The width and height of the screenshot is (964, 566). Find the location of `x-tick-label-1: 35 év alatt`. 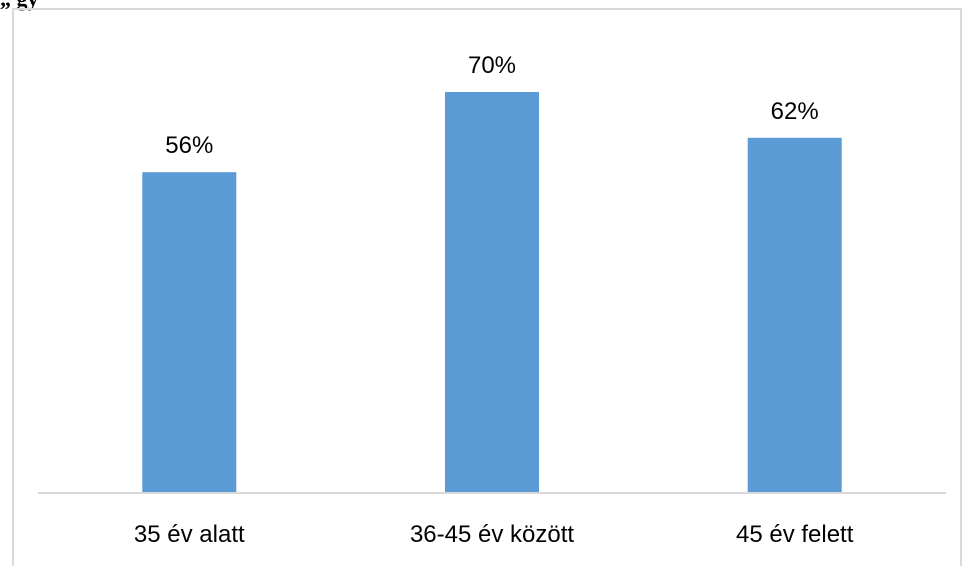

x-tick-label-1: 35 év alatt is located at coordinates (189, 534).